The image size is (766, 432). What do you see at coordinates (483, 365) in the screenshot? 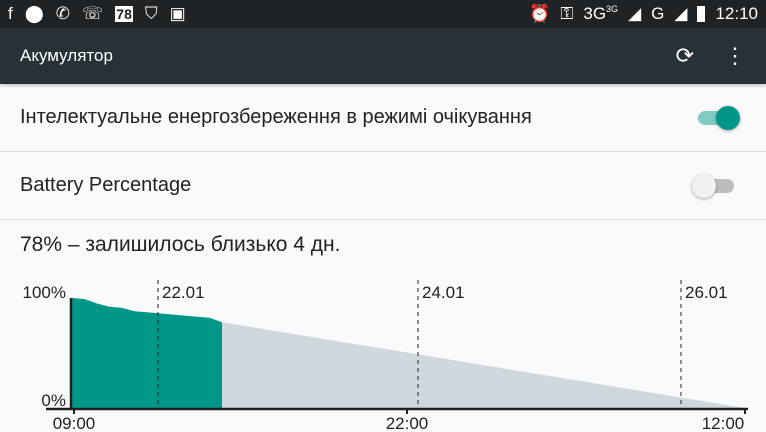
I see `projection-area` at bounding box center [483, 365].